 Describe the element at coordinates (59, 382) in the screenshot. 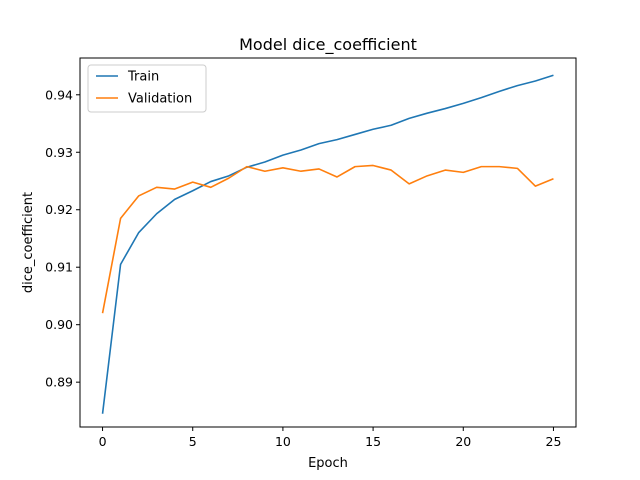

I see `y-tick-label: 0.89` at that location.